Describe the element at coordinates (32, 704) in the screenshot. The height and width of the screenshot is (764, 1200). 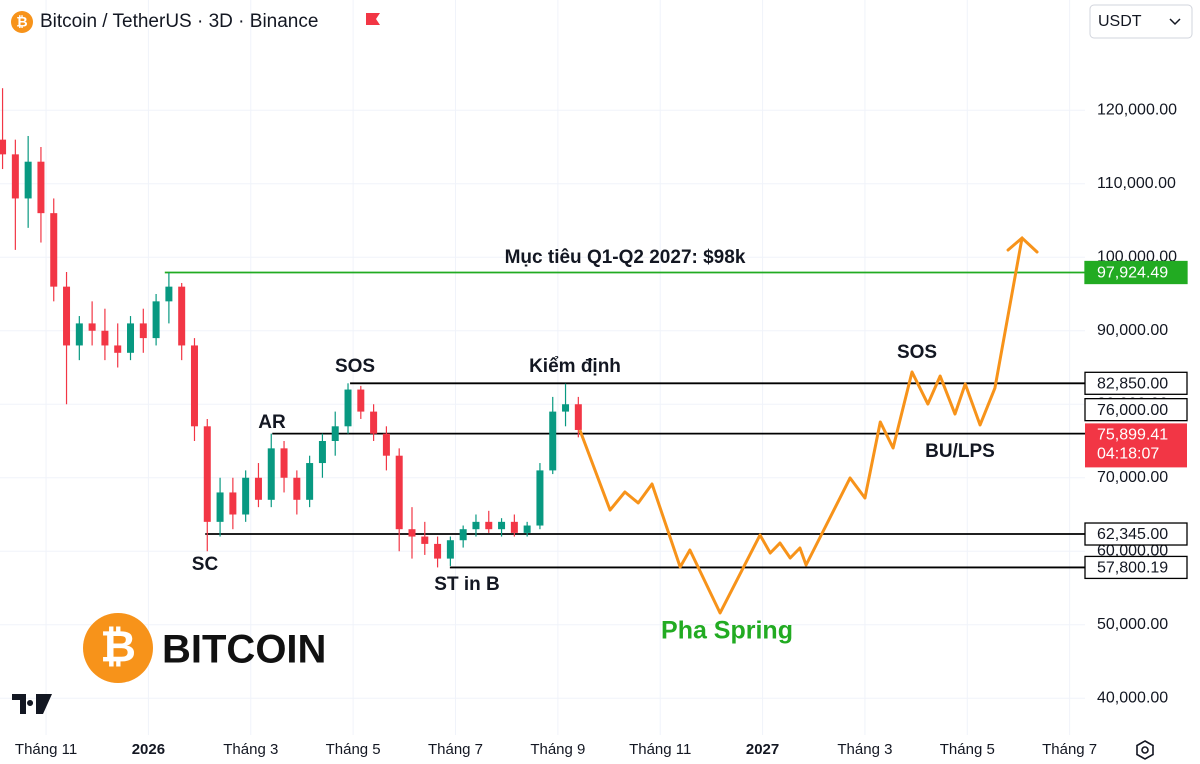
I see `tradingview-logo` at that location.